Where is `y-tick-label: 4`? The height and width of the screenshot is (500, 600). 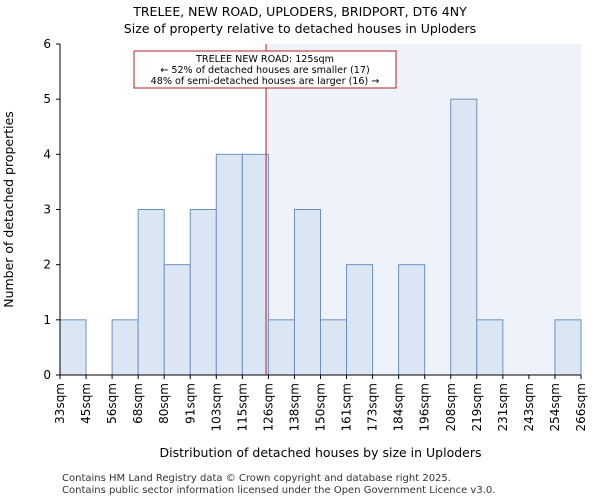
y-tick-label: 4 is located at coordinates (47, 154).